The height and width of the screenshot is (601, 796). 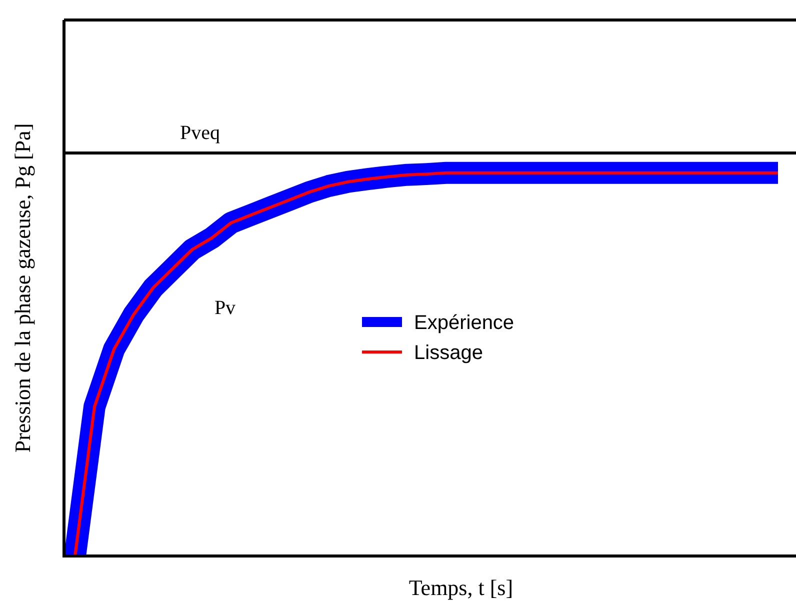 I want to click on x-axis-title: Temps, t [s], so click(x=461, y=587).